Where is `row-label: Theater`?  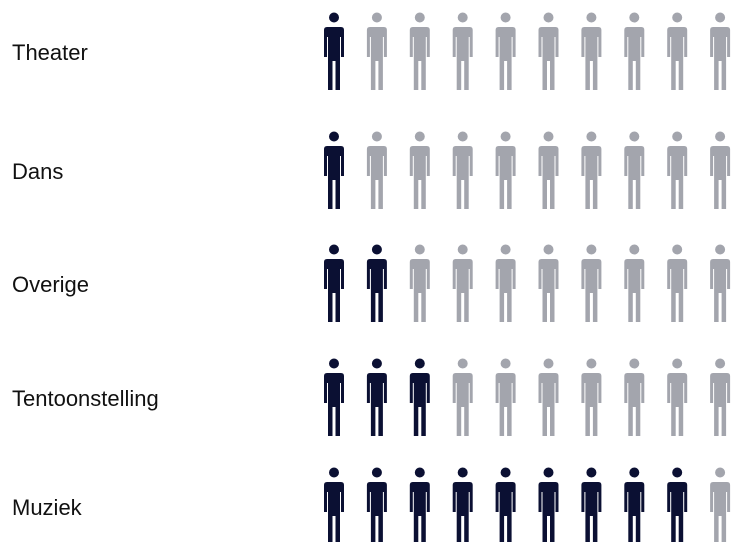 row-label: Theater is located at coordinates (50, 52).